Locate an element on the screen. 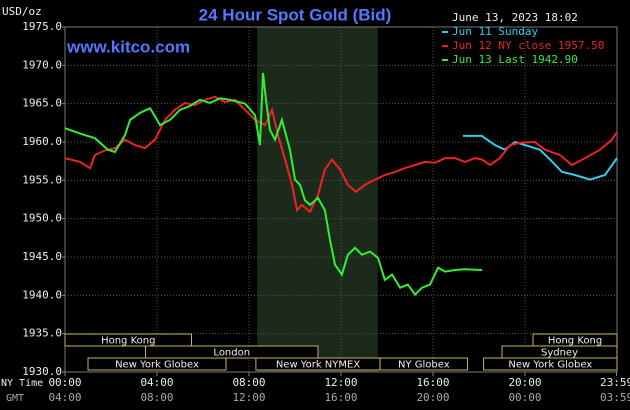 Image resolution: width=630 pixels, height=410 pixels. y-tick-label: 1970.0 is located at coordinates (42, 64).